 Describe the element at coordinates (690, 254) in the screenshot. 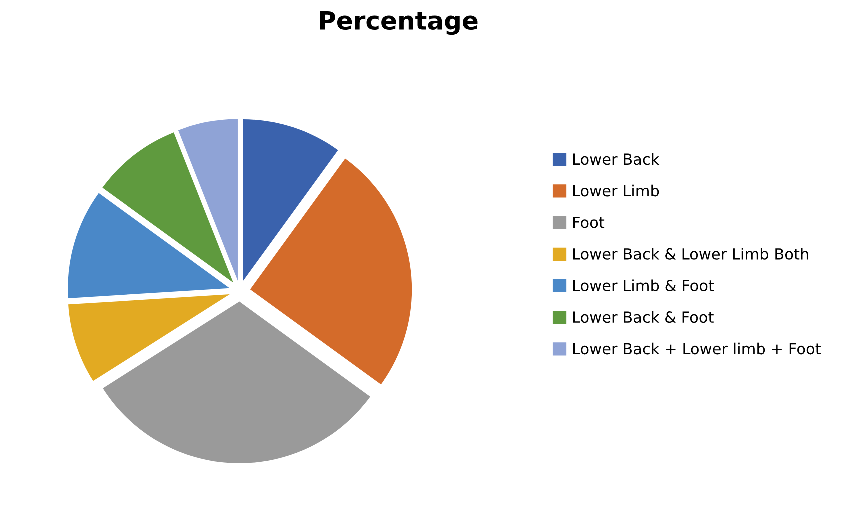

I see `legend-label: Lower Back & Lower Limb Both` at that location.